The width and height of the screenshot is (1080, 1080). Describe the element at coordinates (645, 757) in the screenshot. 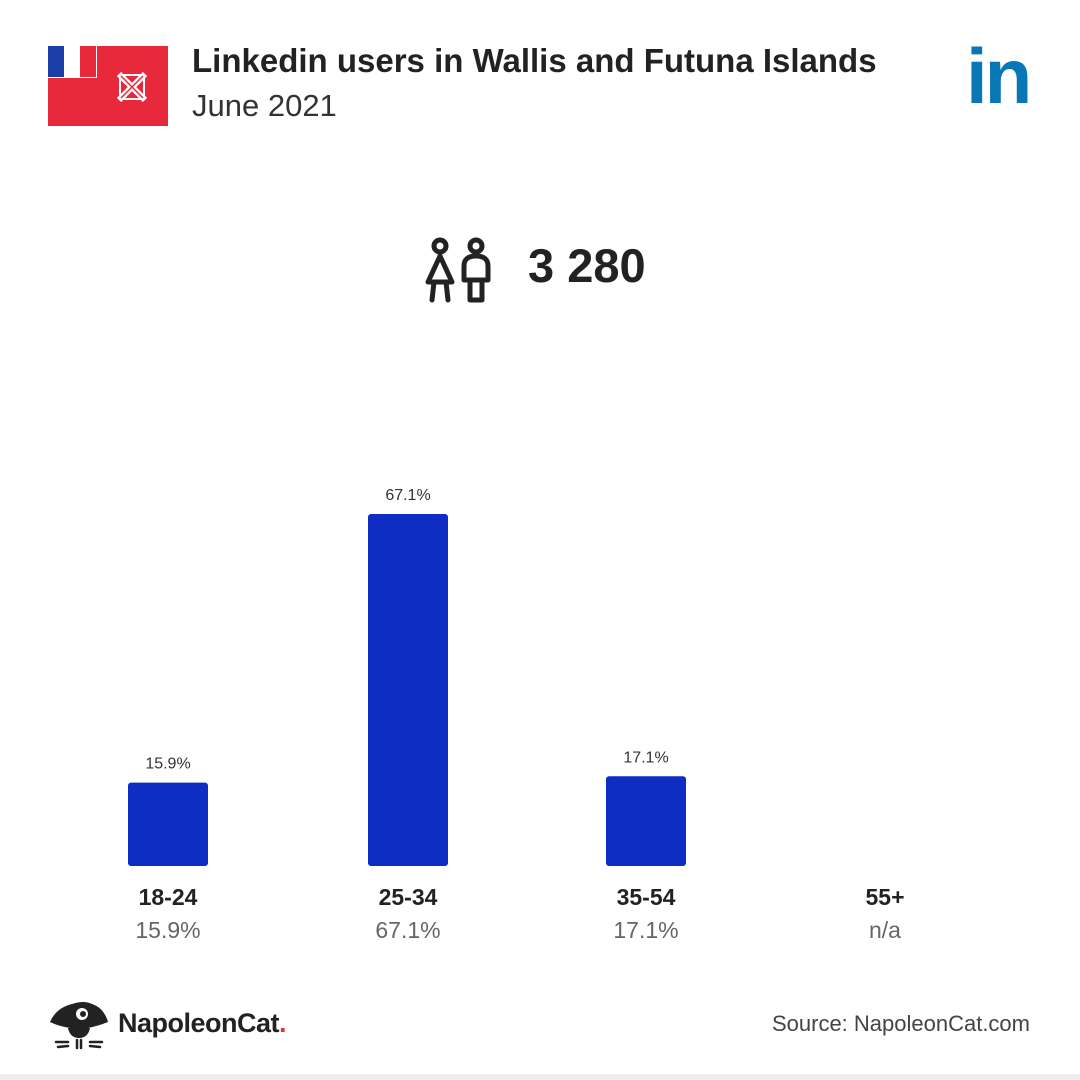

I see `bar-value-label: 17.1%` at that location.